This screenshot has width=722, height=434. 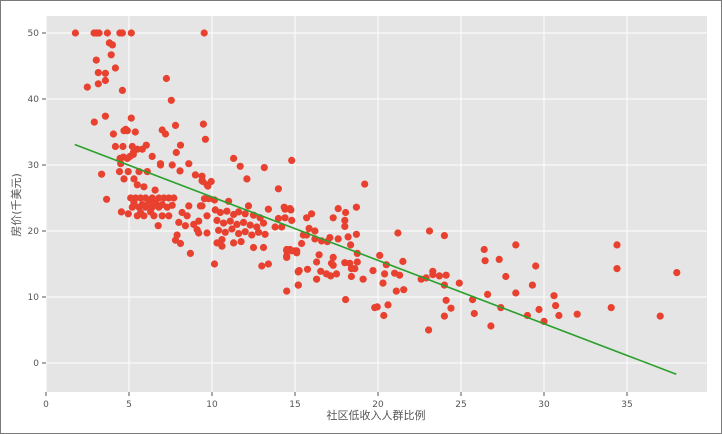 I want to click on x-axis-label: 社区低收入人群比例, so click(x=376, y=415).